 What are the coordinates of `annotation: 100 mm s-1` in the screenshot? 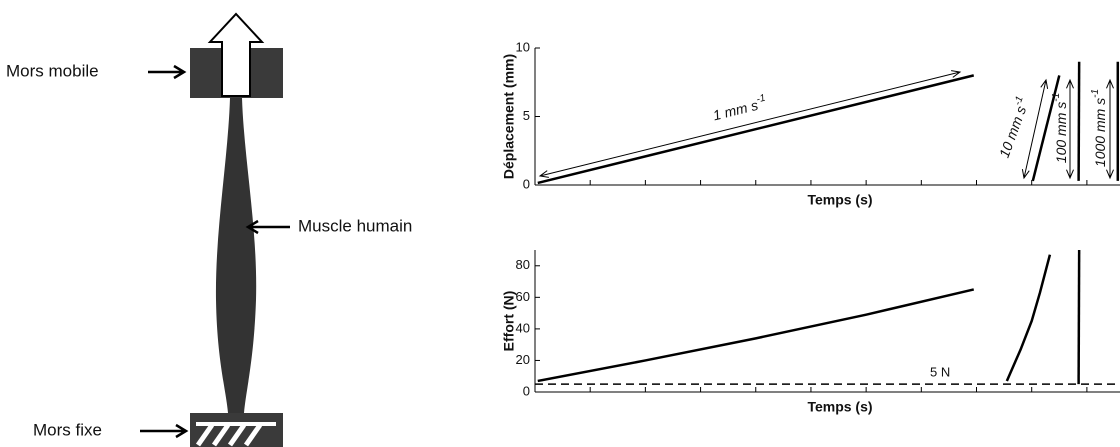 It's located at (1060, 128).